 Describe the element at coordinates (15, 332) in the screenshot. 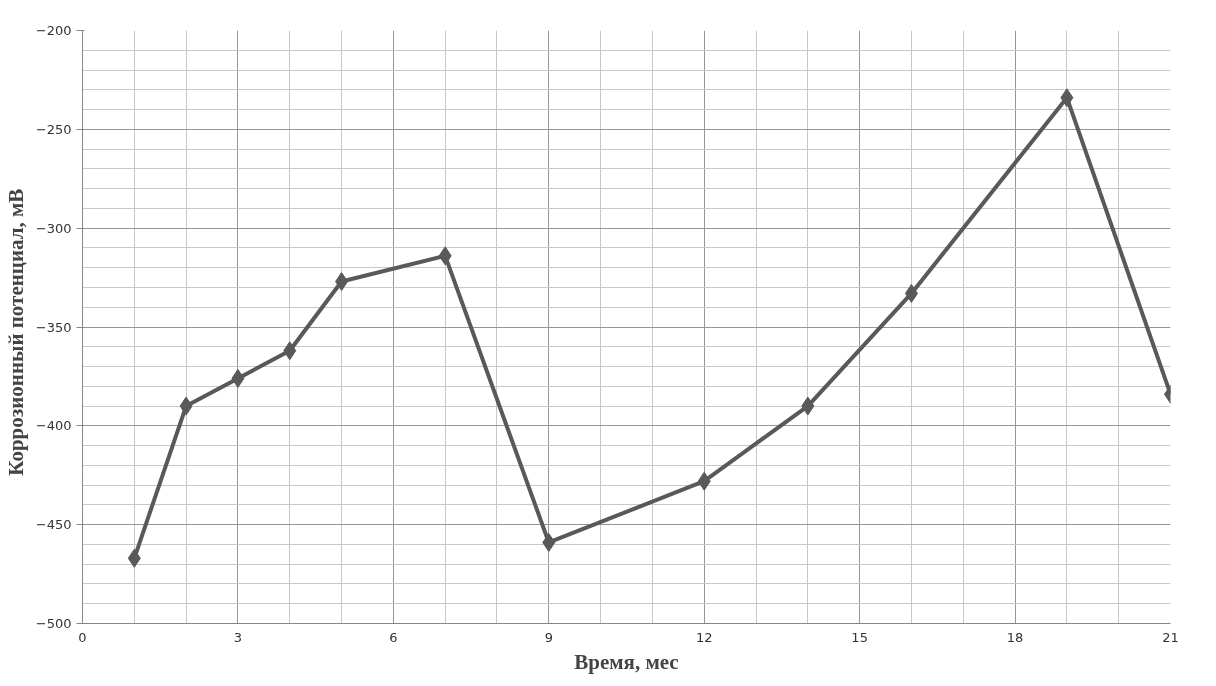

I see `y-axis-title: Коррозионный потенциал, мВ` at that location.